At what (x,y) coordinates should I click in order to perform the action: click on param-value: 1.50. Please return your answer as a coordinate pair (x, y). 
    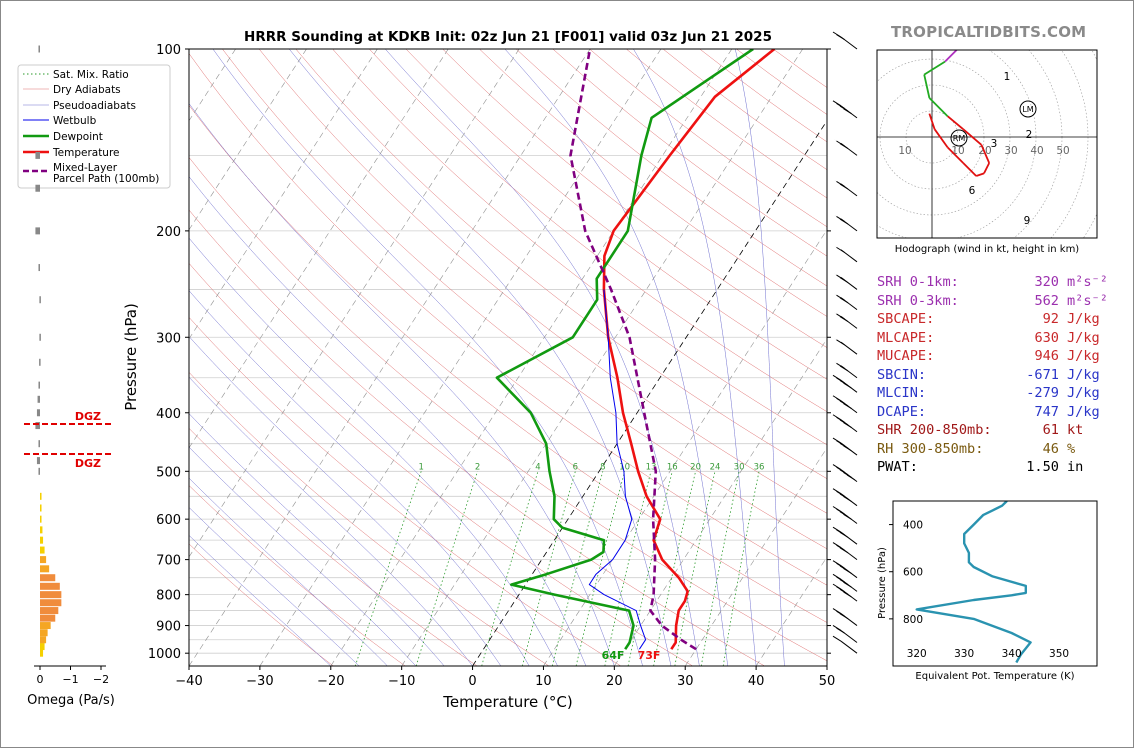
    Looking at the image, I should click on (1042, 467).